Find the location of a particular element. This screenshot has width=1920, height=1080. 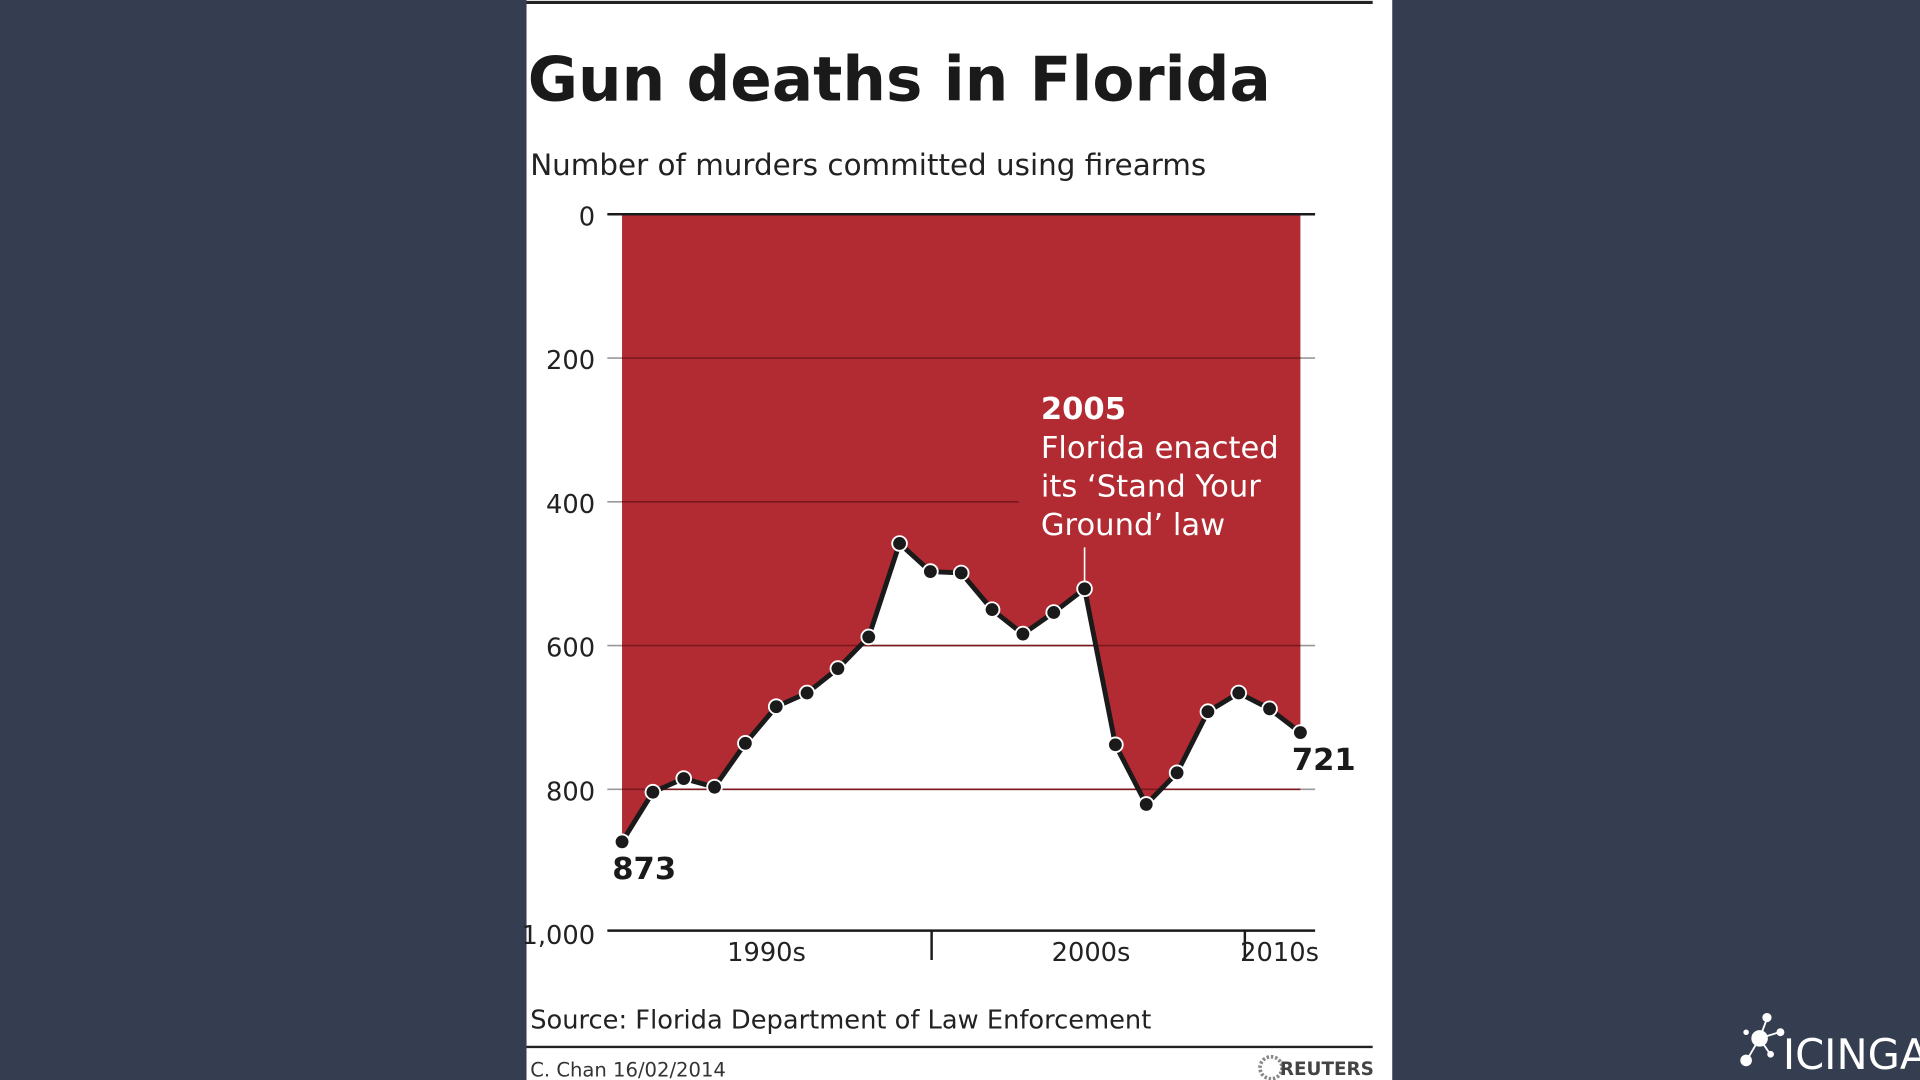

y-tick-label: 800 is located at coordinates (570, 792).